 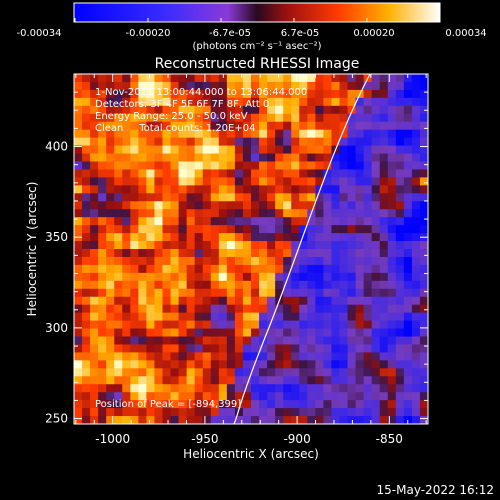 I want to click on colorbar-ticks, so click(x=257, y=20).